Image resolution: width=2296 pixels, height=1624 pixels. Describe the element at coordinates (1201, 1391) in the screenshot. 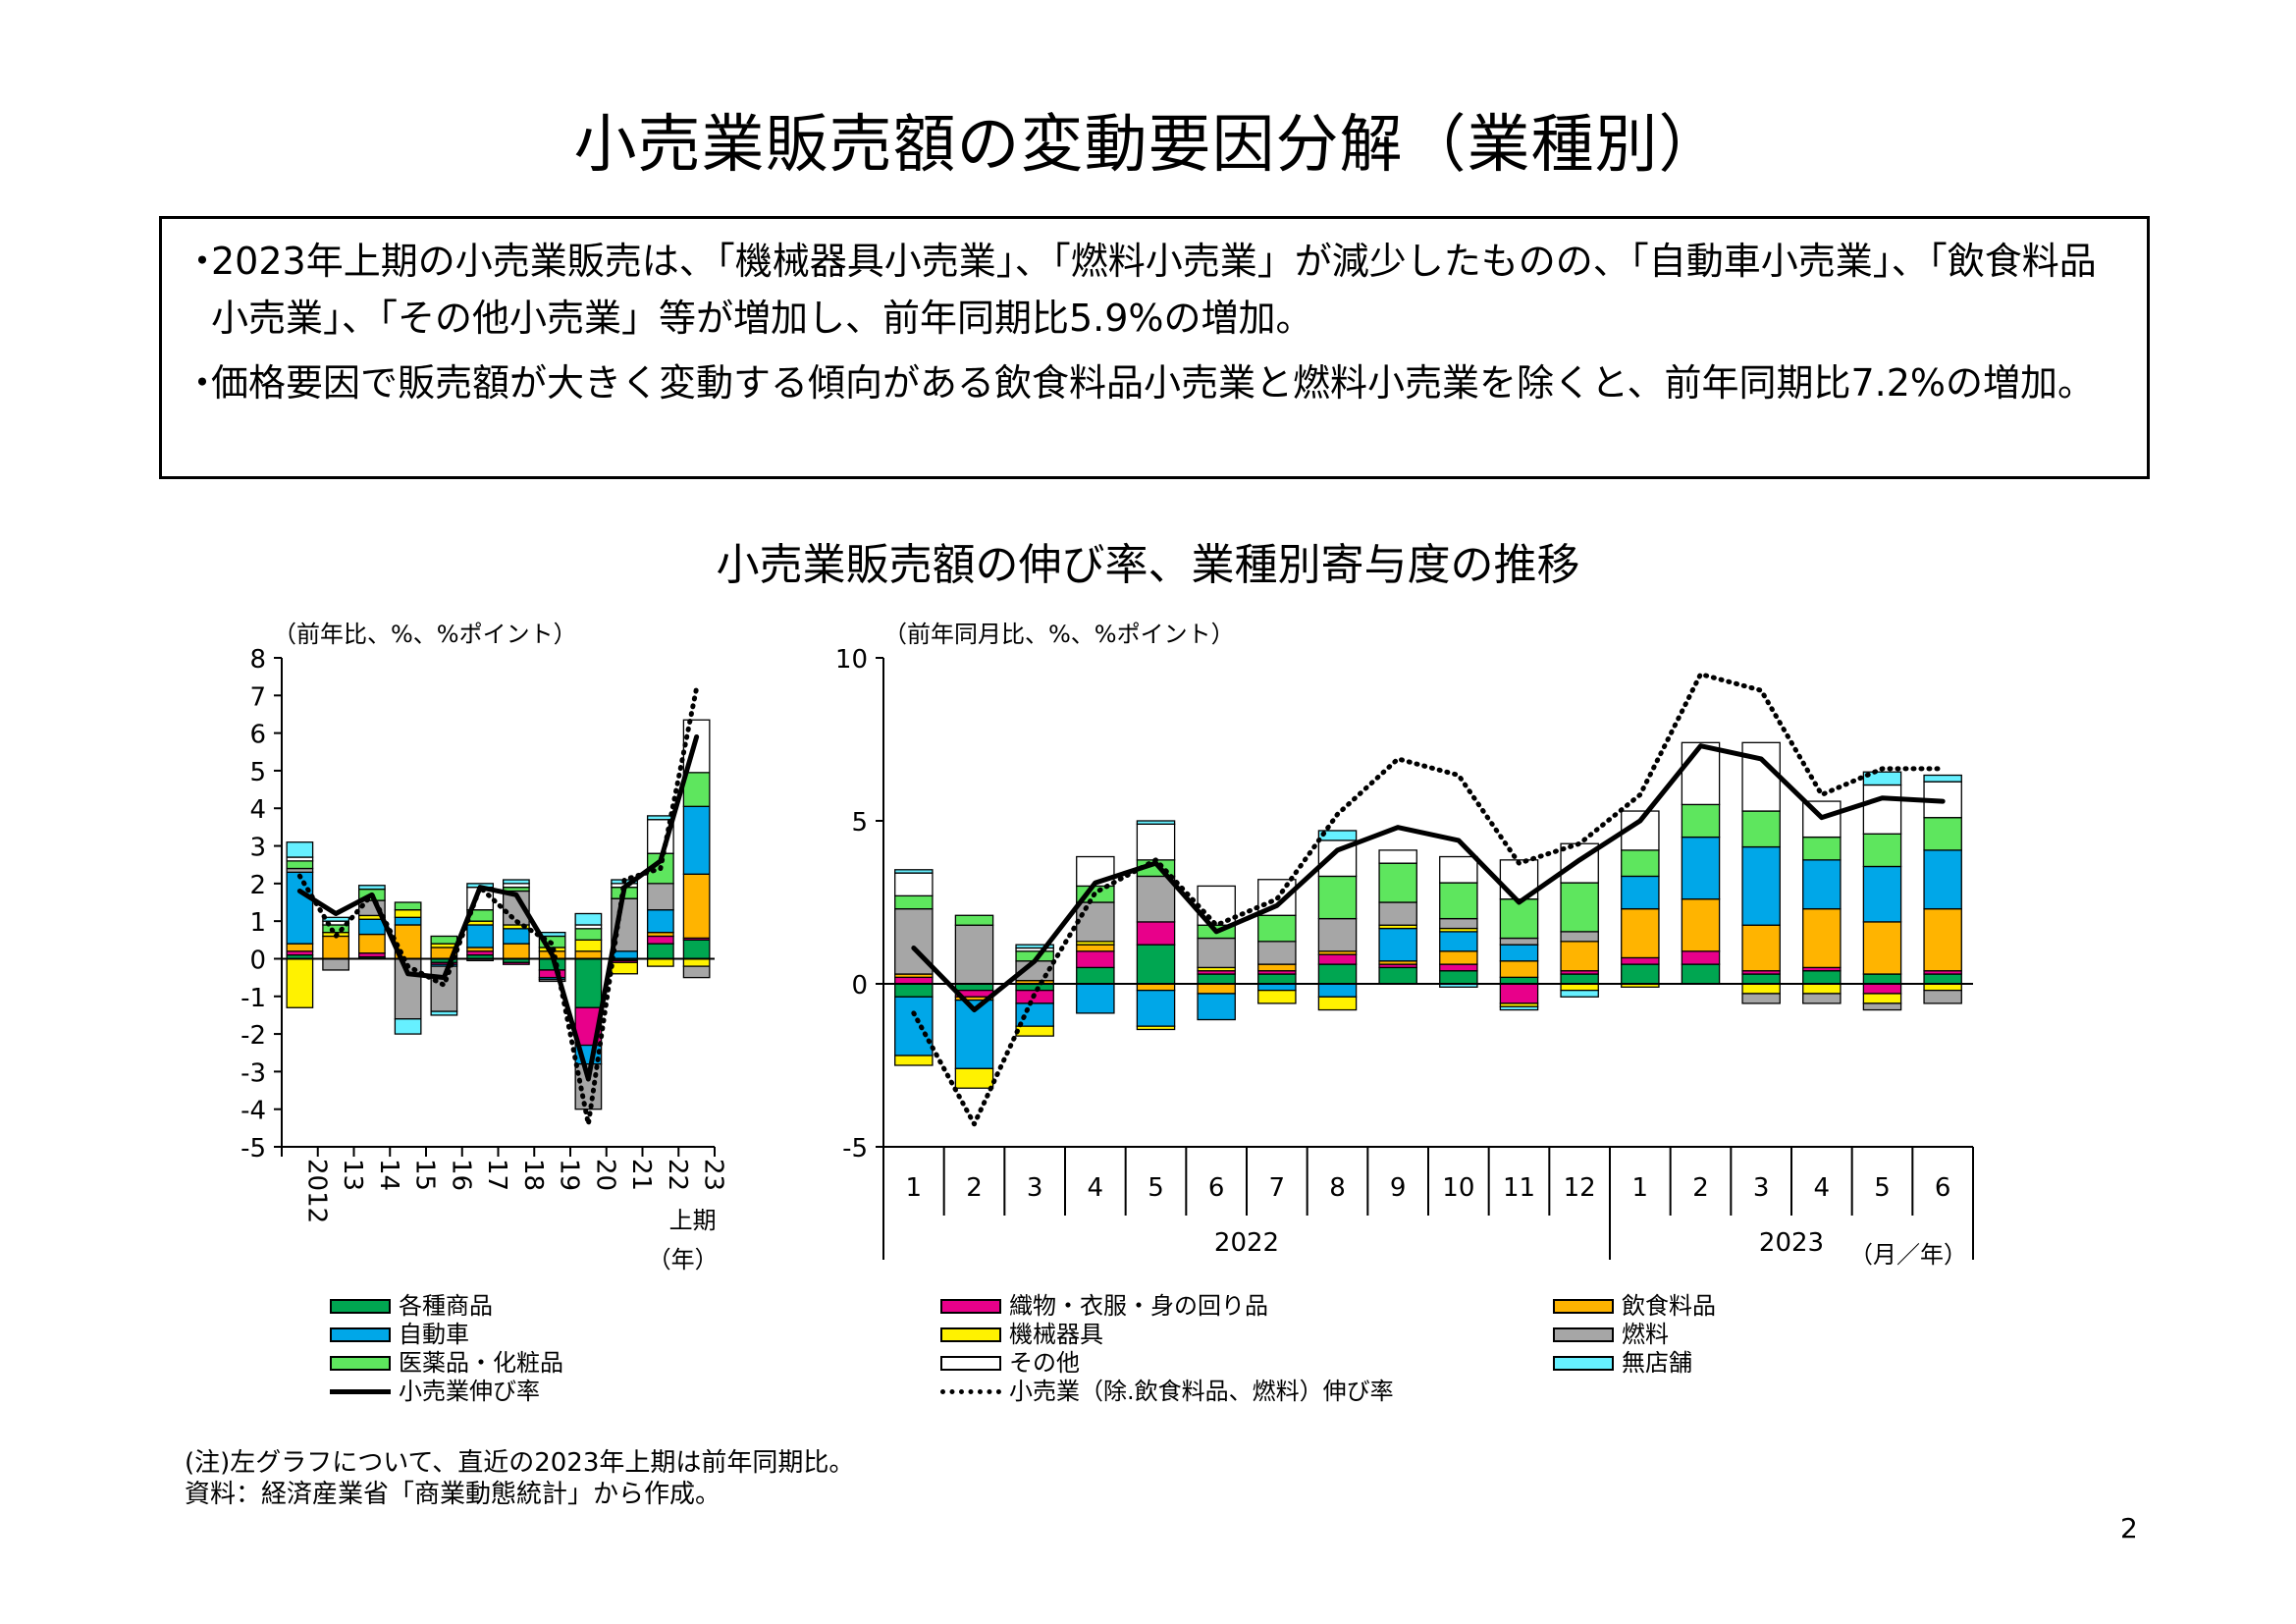

I see `legend-label: 小売業（除.飲食料品、燃料）伸び率` at that location.